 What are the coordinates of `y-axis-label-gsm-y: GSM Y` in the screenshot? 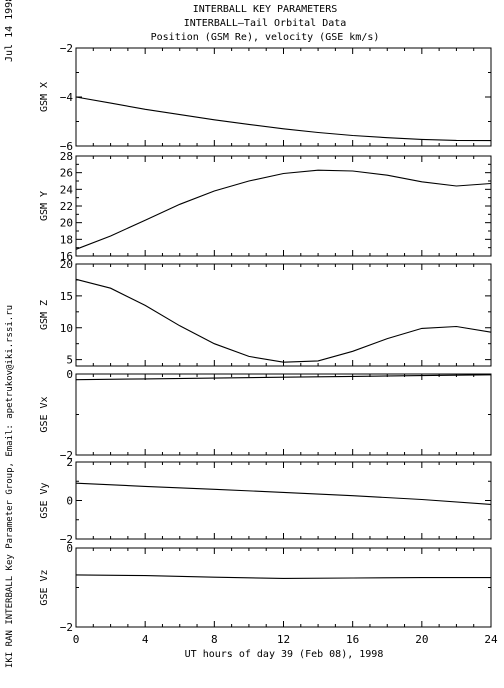 It's located at (44, 206).